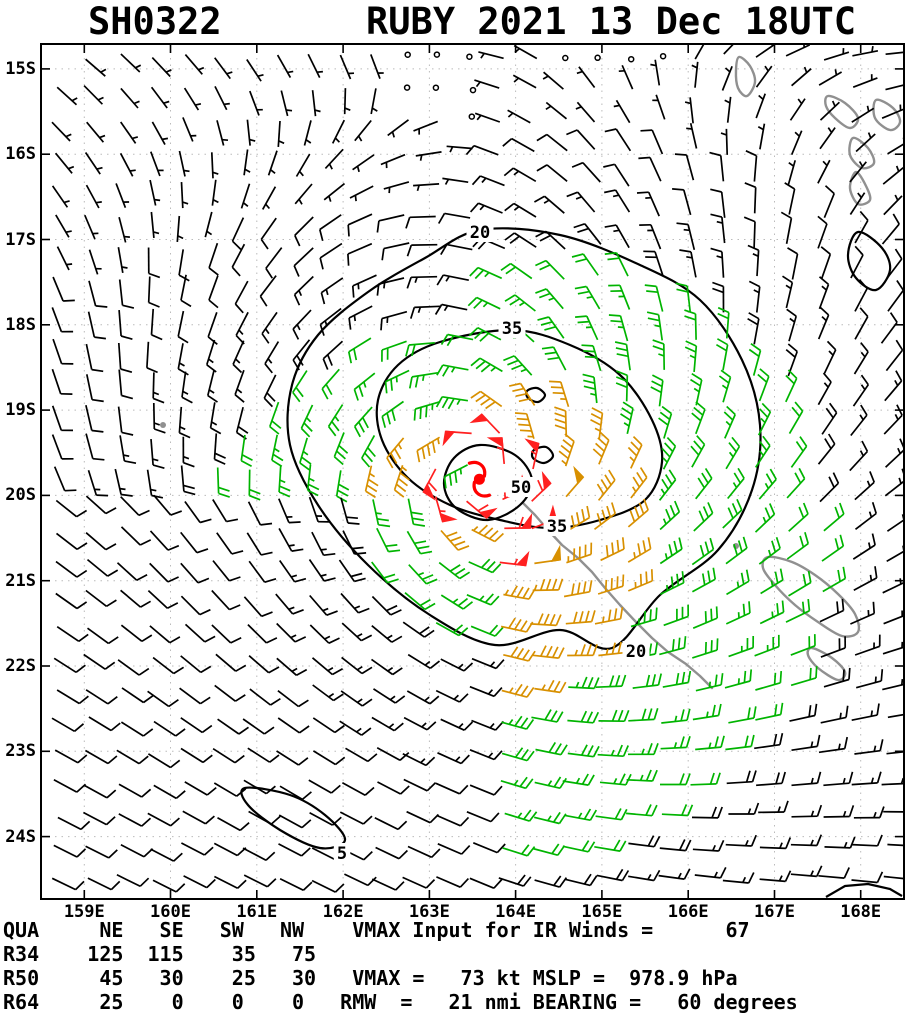 Image resolution: width=919 pixels, height=1014 pixels. Describe the element at coordinates (155, 21) in the screenshot. I see `storm-id-title: SH0322` at that location.